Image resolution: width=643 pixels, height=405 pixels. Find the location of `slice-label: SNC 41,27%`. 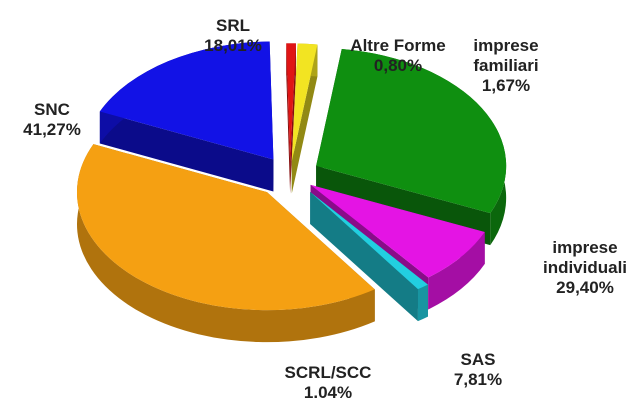

slice-label: SNC 41,27% is located at coordinates (52, 120).